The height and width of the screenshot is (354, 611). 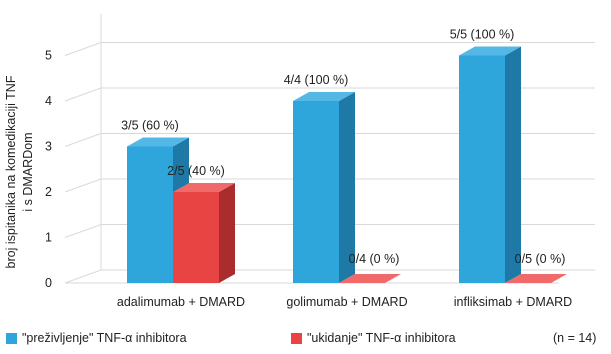 I want to click on data-label: 0/5 (0 %), so click(x=540, y=259).